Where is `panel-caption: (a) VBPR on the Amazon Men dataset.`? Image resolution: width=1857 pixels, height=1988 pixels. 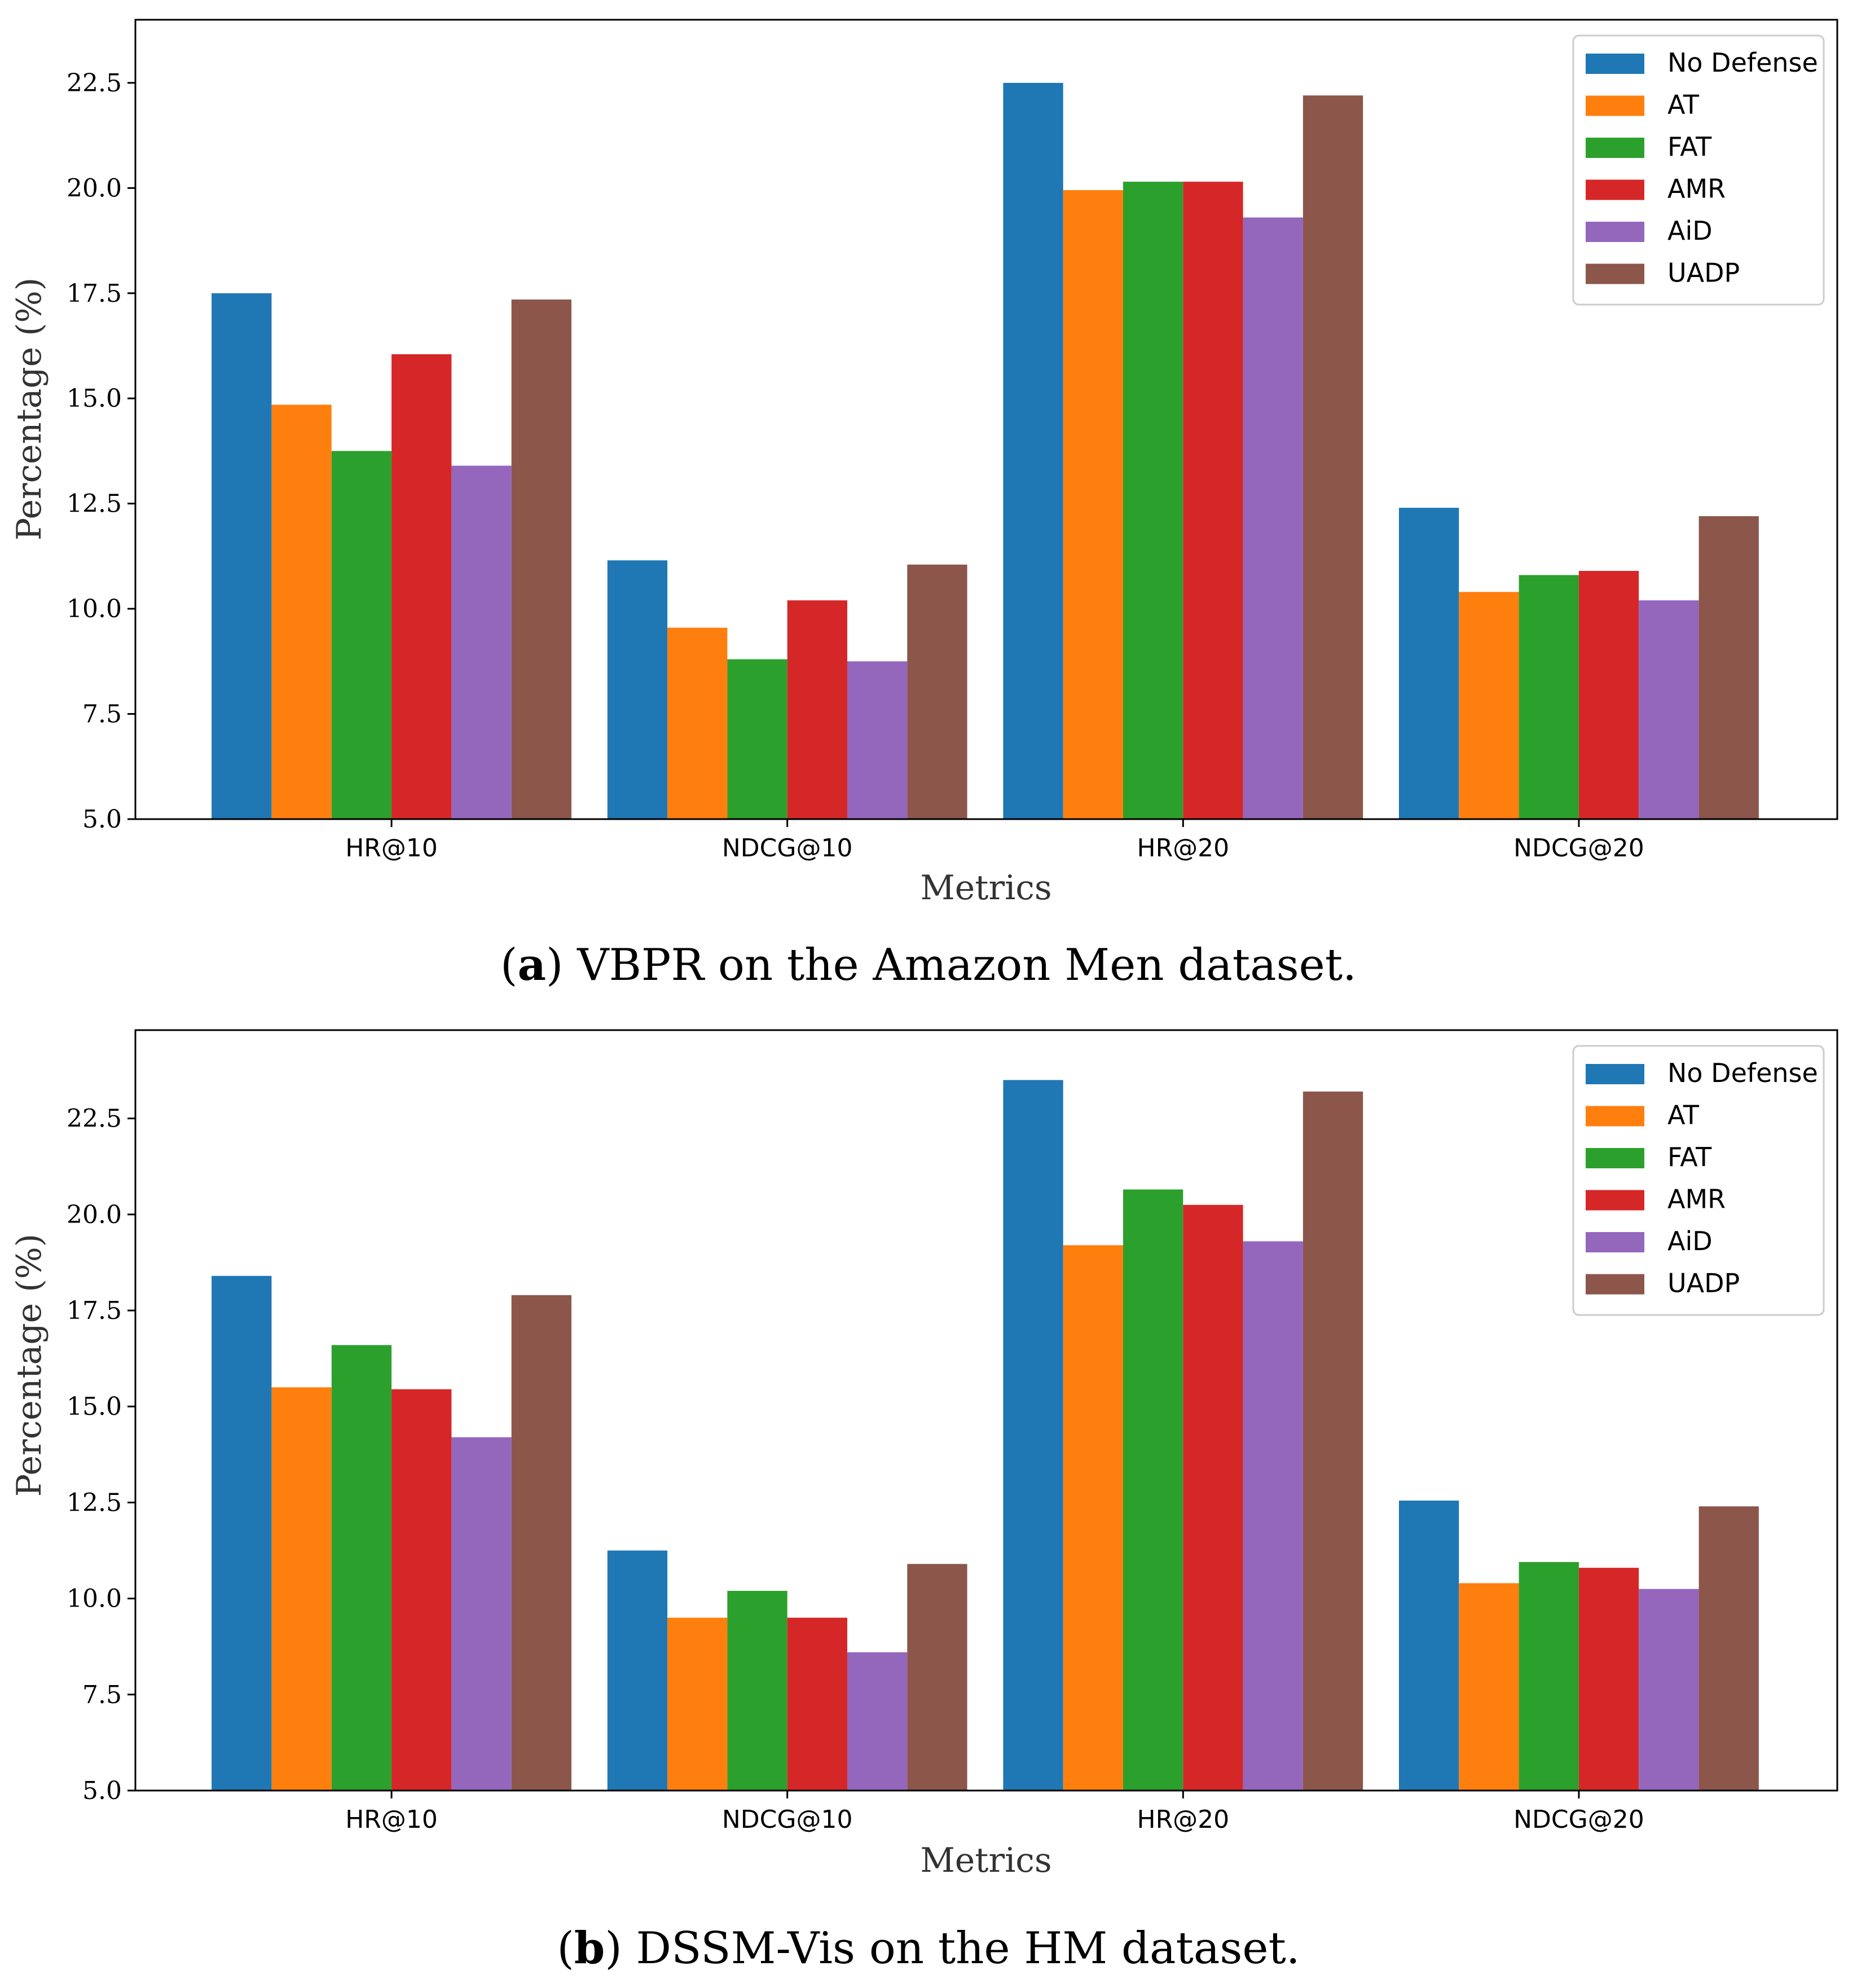 panel-caption: (a) VBPR on the Amazon Men dataset. is located at coordinates (929, 965).